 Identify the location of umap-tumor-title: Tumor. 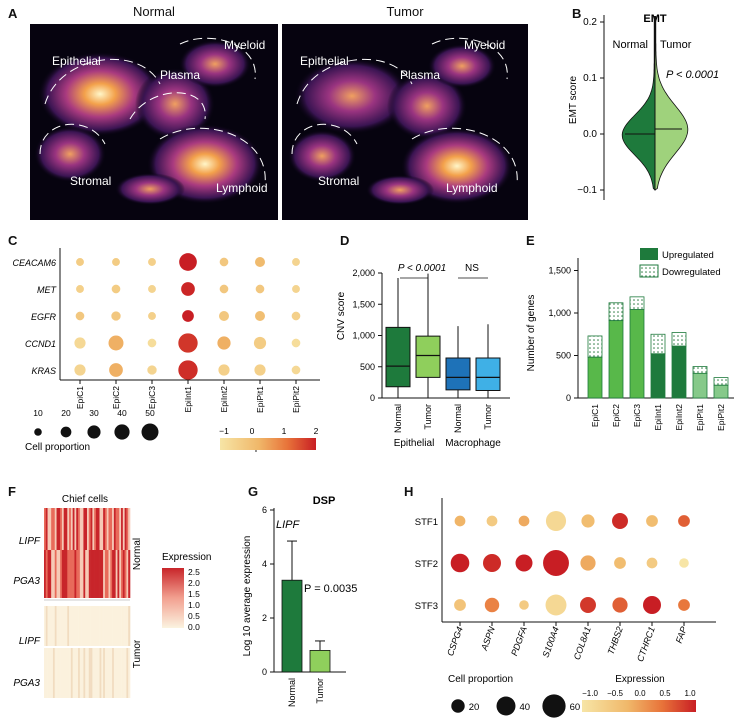
(405, 11).